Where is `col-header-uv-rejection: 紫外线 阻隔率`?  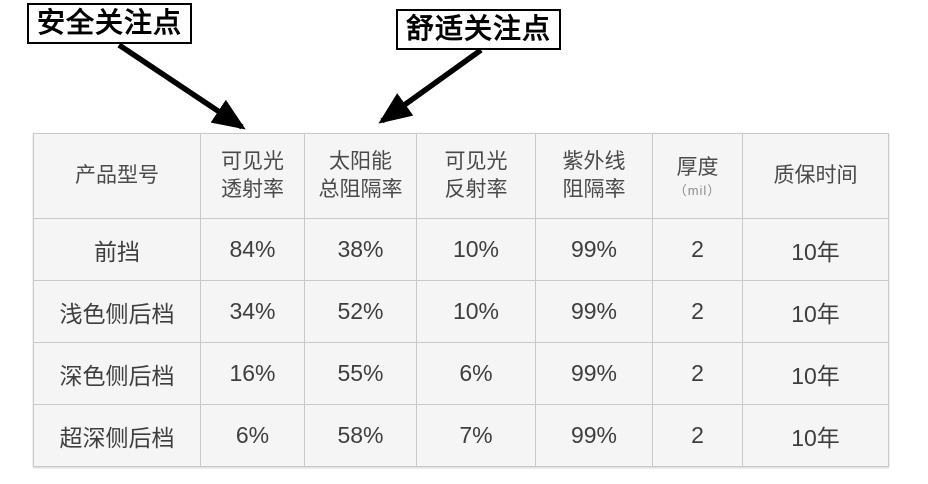
col-header-uv-rejection: 紫外线 阻隔率 is located at coordinates (594, 176).